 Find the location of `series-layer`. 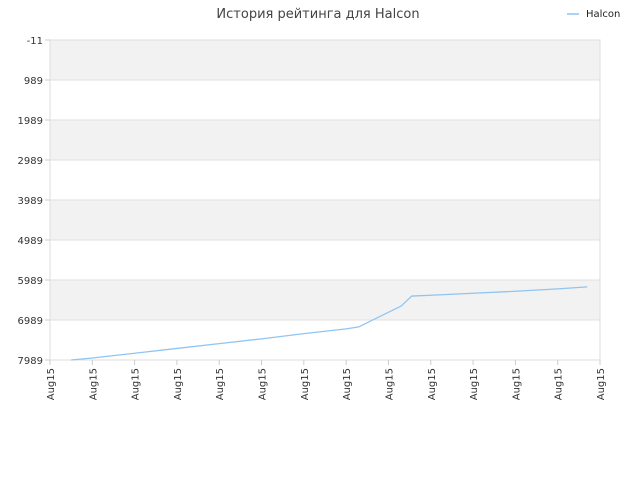

series-layer is located at coordinates (329, 323).